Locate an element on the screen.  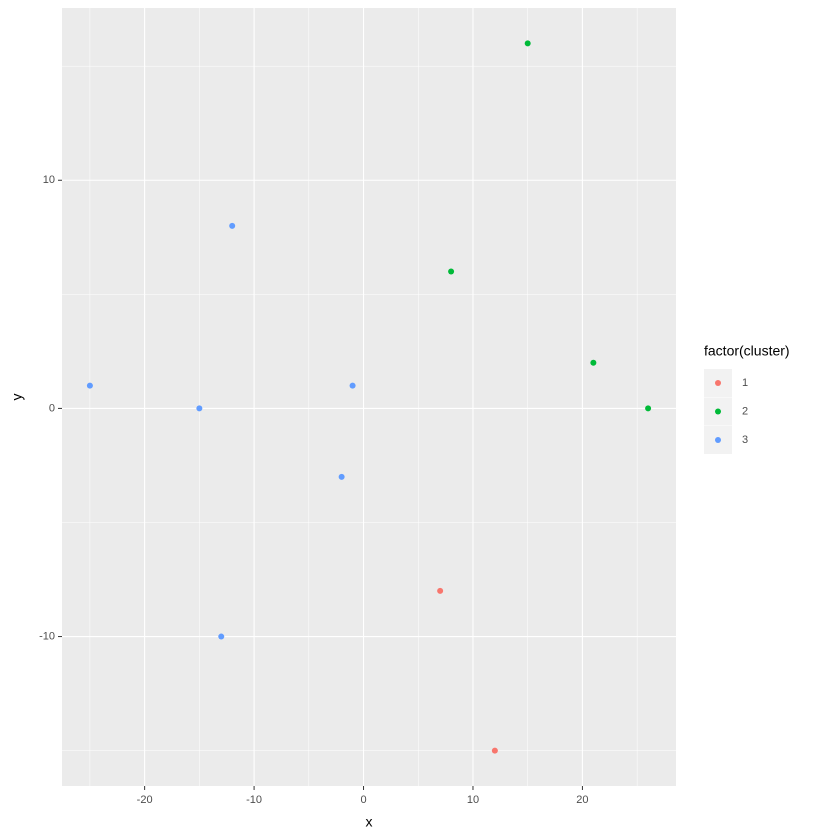
x-tick-label: -20 is located at coordinates (145, 800).